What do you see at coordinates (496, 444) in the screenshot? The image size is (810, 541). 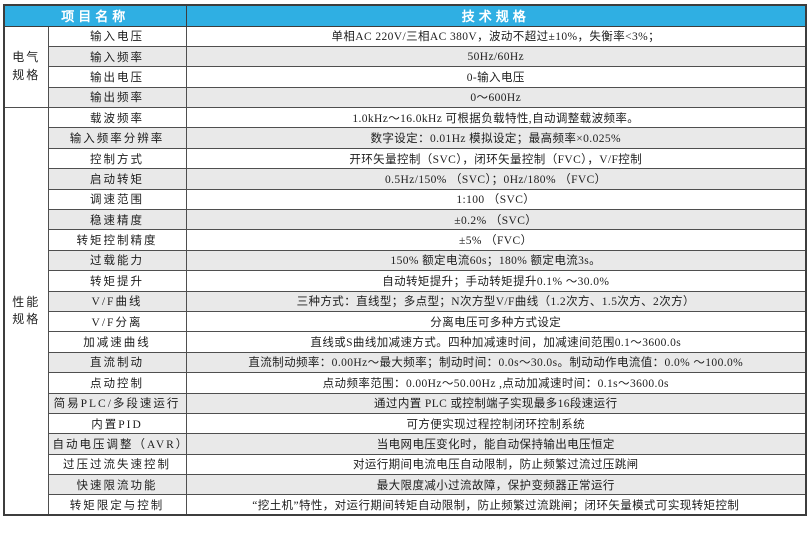 I see `spec-item-value: 当电网电压变化时，能自动保持输出电压恒定` at bounding box center [496, 444].